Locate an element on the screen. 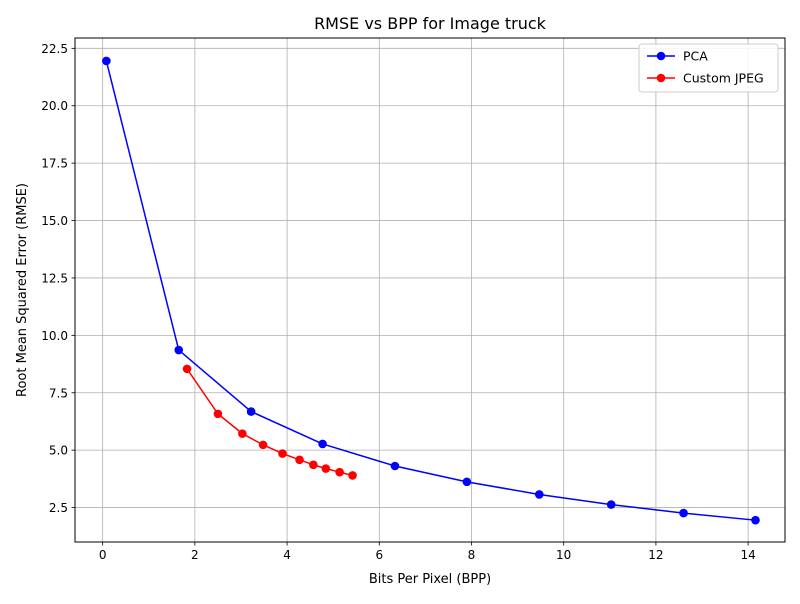 The height and width of the screenshot is (604, 800). y-tick-label: 12.5 is located at coordinates (54, 278).